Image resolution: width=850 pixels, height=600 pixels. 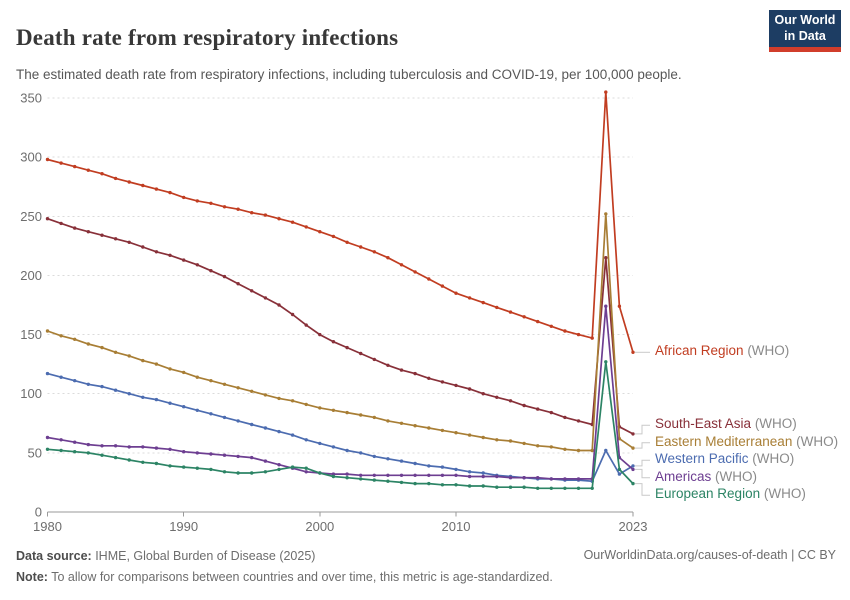 What do you see at coordinates (708, 494) in the screenshot?
I see `legend-series-name: European Region` at bounding box center [708, 494].